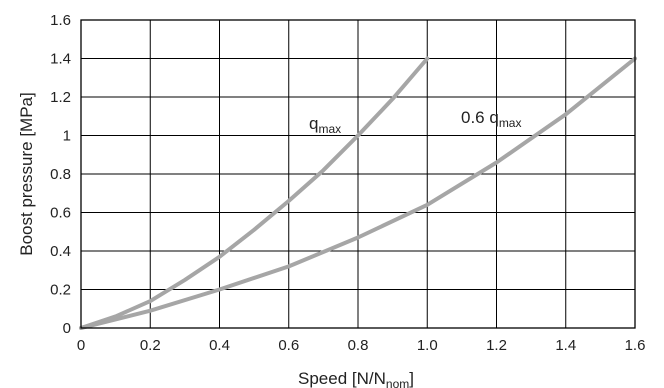  Describe the element at coordinates (26, 173) in the screenshot. I see `y-axis-title: Boost pressure [MPa]` at that location.